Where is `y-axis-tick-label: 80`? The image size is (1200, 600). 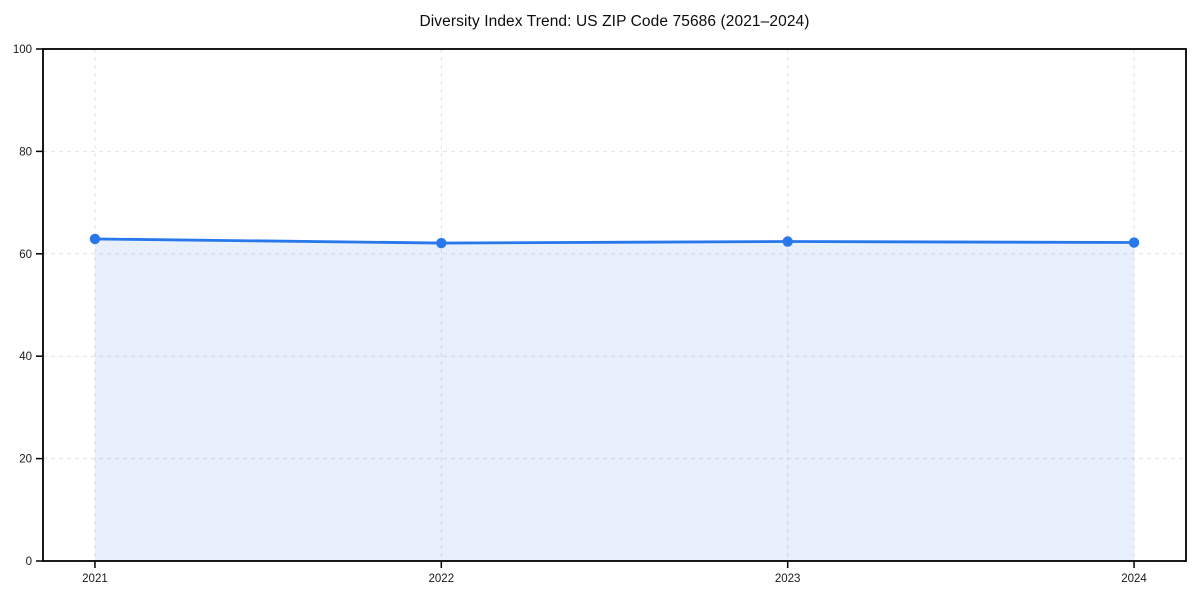
y-axis-tick-label: 80 is located at coordinates (25, 152).